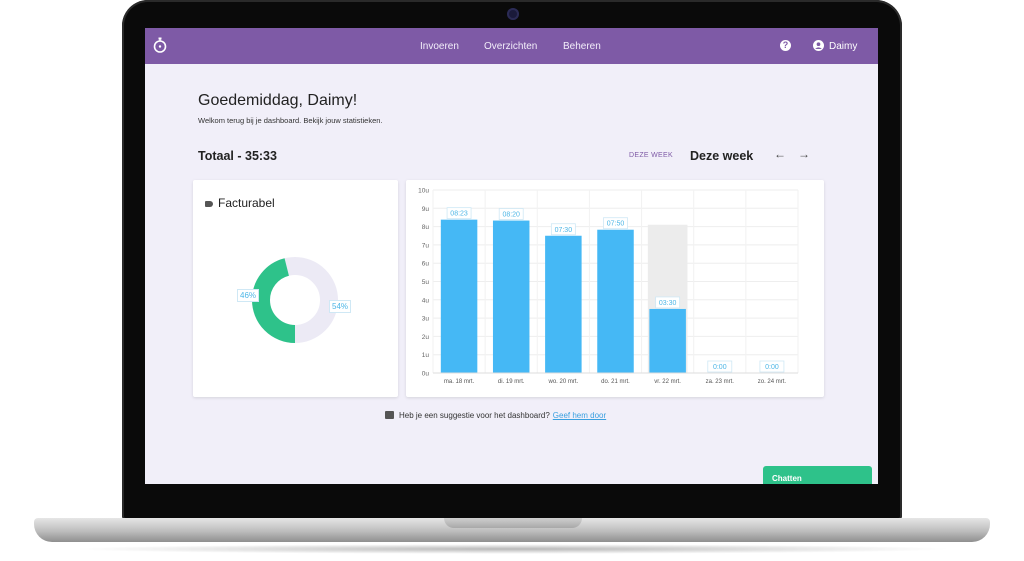 The image size is (1024, 561). I want to click on y-tick-label: 5u, so click(426, 282).